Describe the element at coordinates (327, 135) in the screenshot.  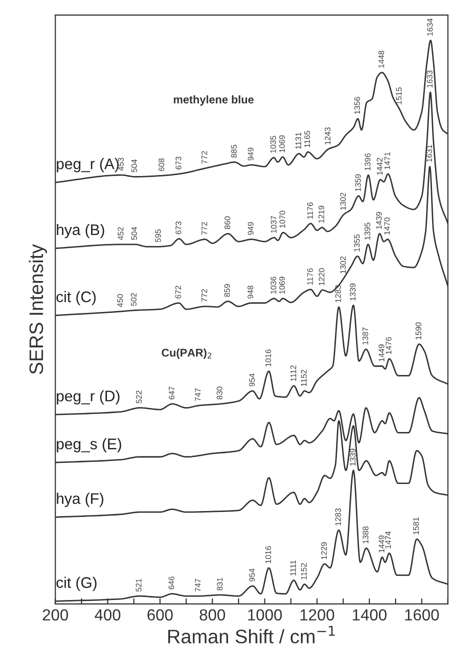
I see `annotation: 1243` at that location.